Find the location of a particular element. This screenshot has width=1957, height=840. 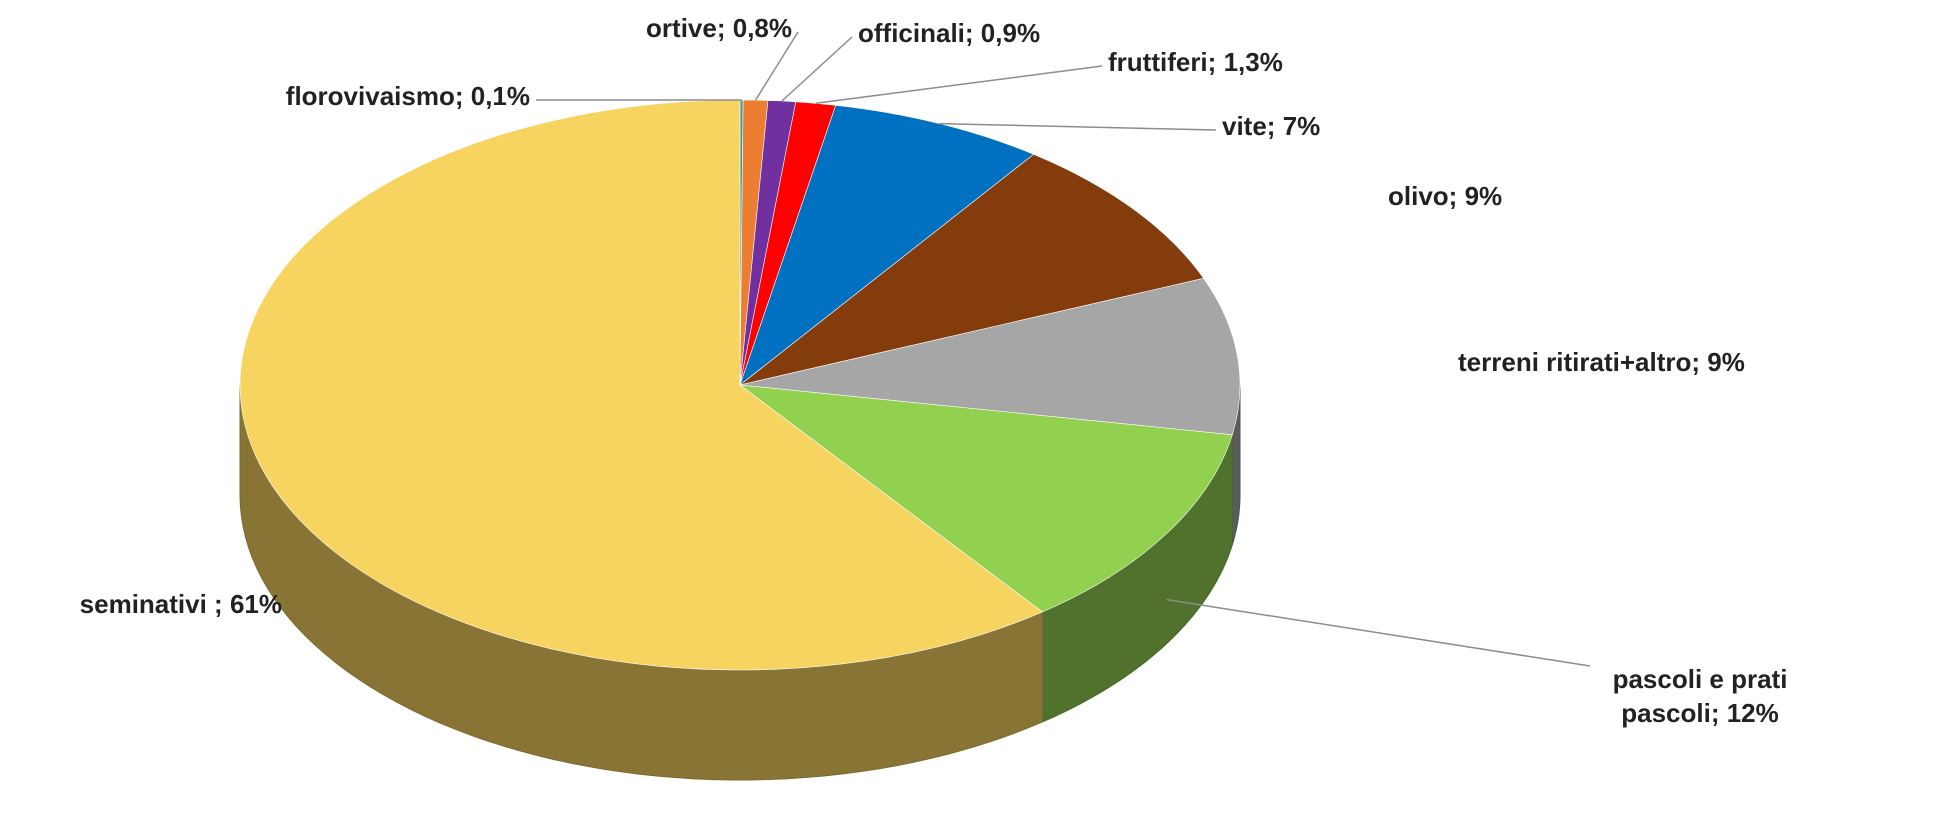

value-label: 1,3% is located at coordinates (1253, 62).